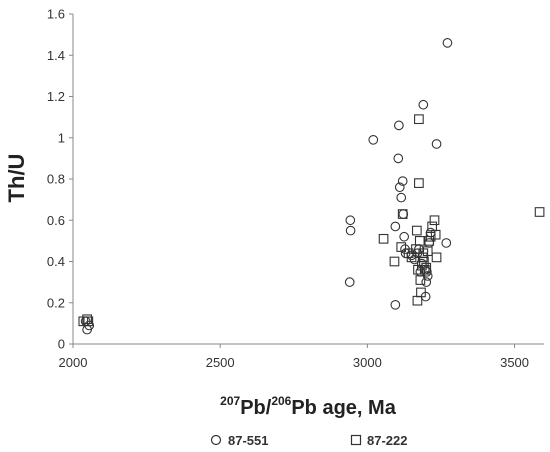 Image resolution: width=550 pixels, height=452 pixels. What do you see at coordinates (56, 96) in the screenshot?
I see `y-tick-label: 1.2` at bounding box center [56, 96].